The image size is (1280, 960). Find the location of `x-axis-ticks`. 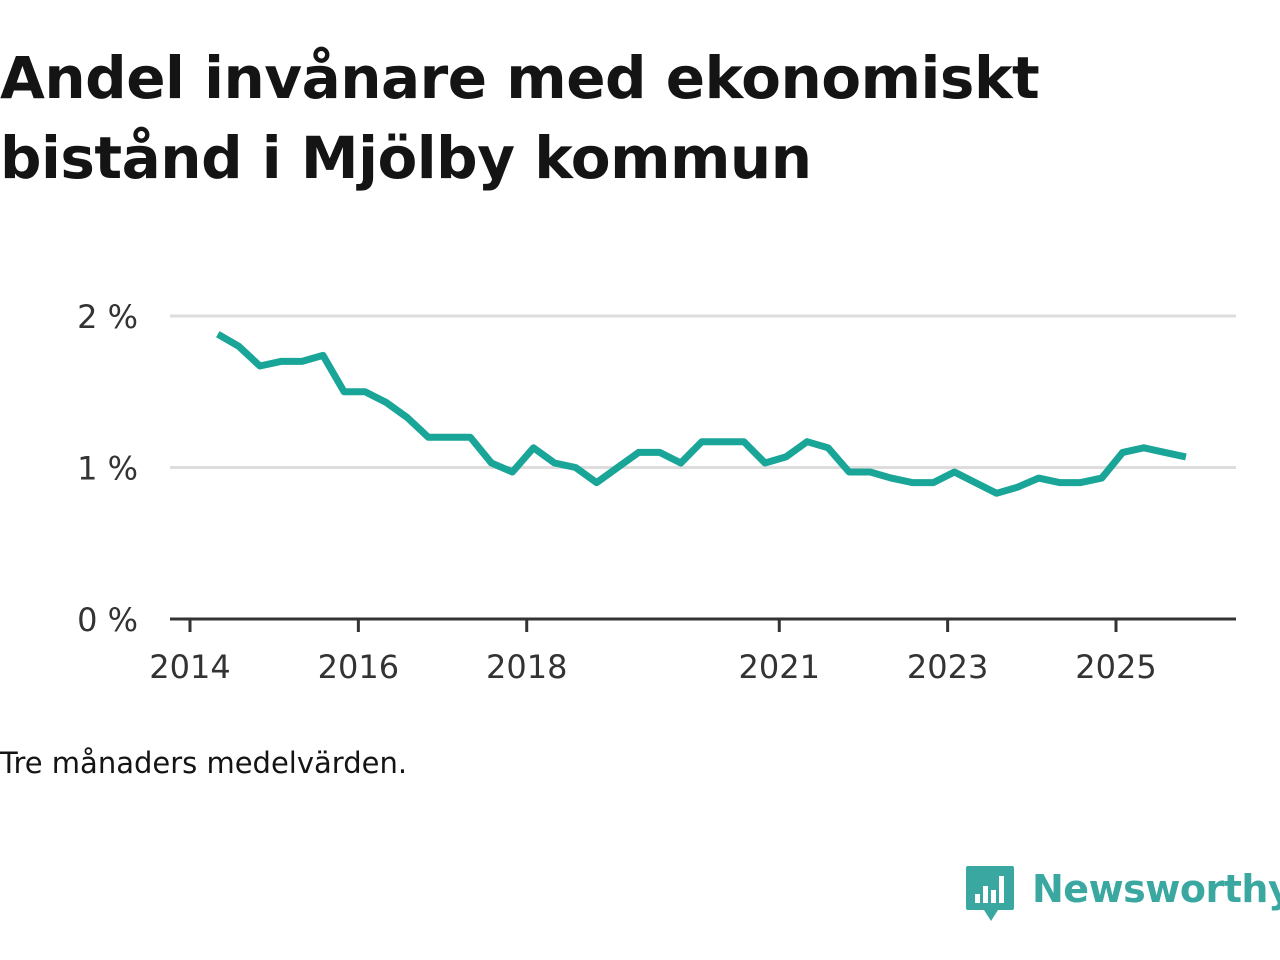

x-axis-ticks is located at coordinates (653, 625).